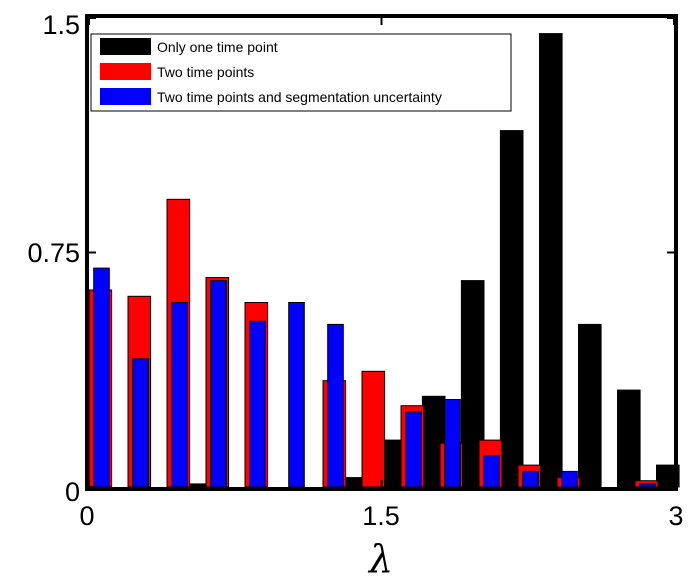  I want to click on x-axis-label: λ, so click(380, 558).